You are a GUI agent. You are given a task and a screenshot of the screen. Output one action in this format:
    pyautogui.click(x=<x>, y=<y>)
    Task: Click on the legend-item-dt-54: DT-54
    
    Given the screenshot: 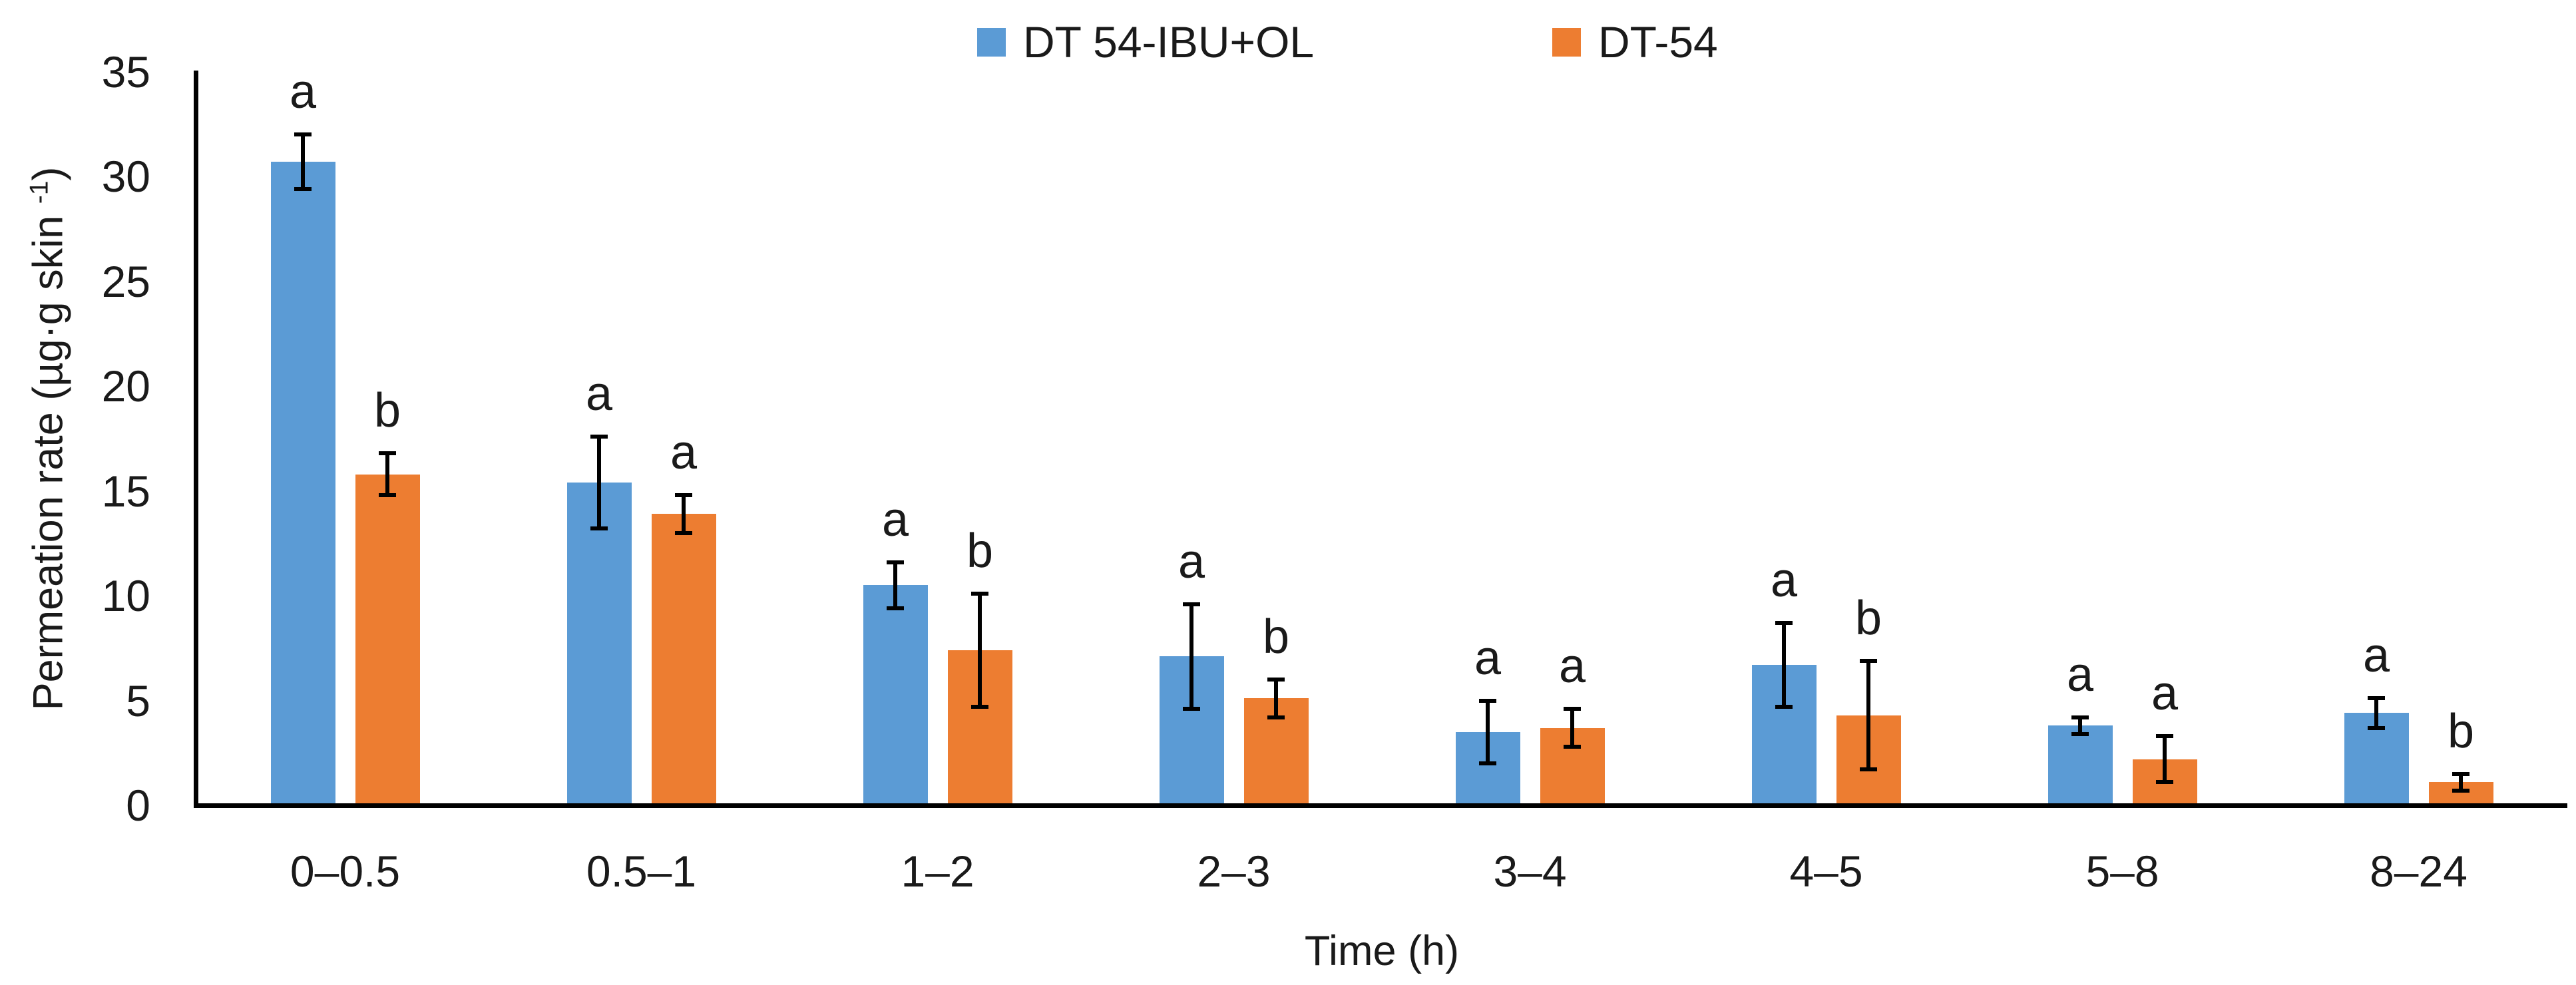 What is the action you would take?
    pyautogui.click(x=1635, y=42)
    